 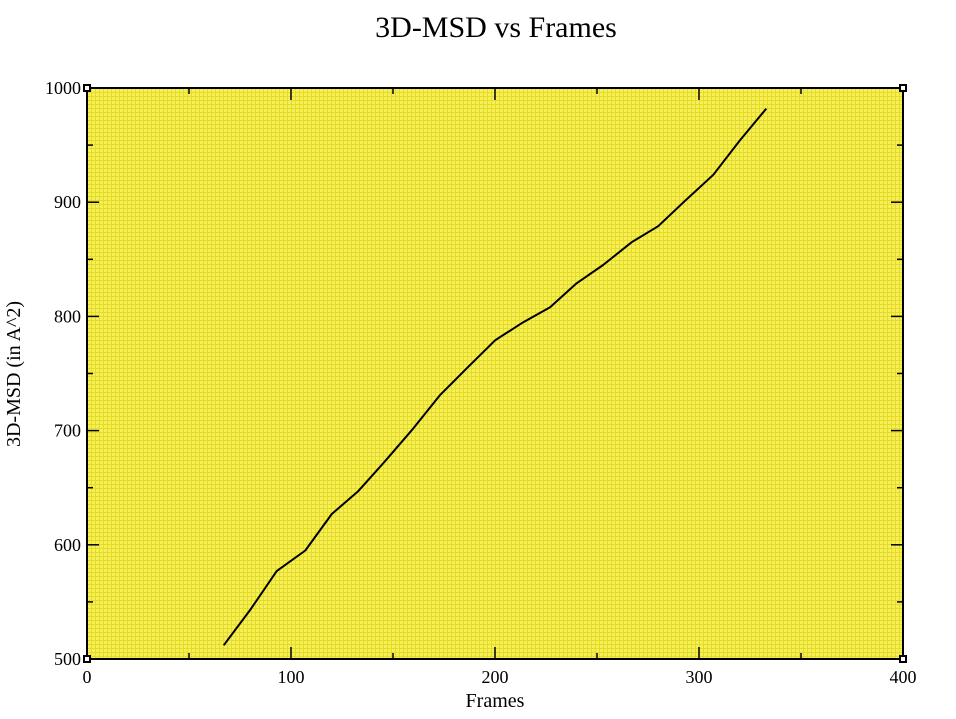 I want to click on y-tick-label: 700, so click(x=67, y=431).